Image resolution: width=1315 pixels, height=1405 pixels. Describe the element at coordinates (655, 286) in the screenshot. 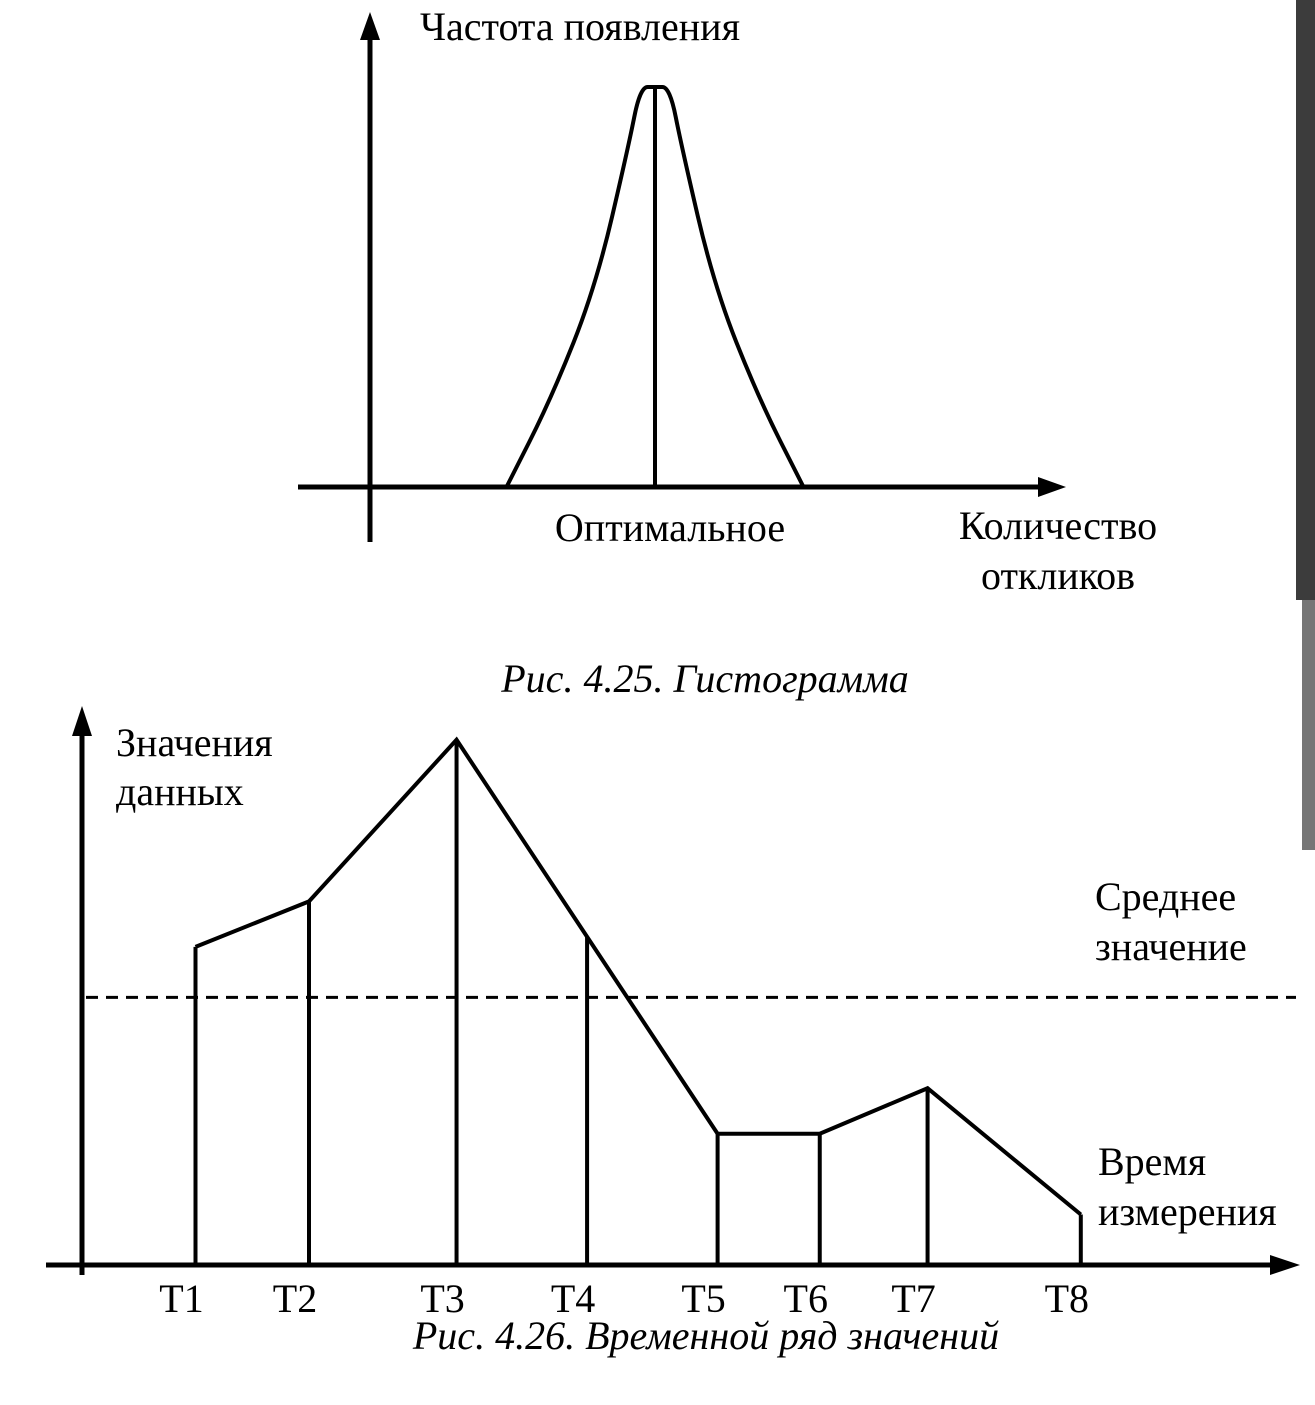

I see `hist-distribution-curve` at that location.